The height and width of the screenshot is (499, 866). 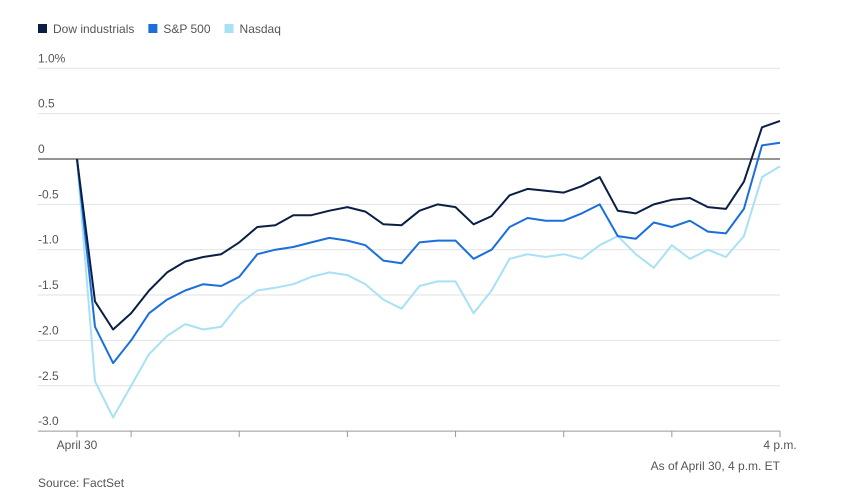 I want to click on y-tick-label: 0.5, so click(x=46, y=104).